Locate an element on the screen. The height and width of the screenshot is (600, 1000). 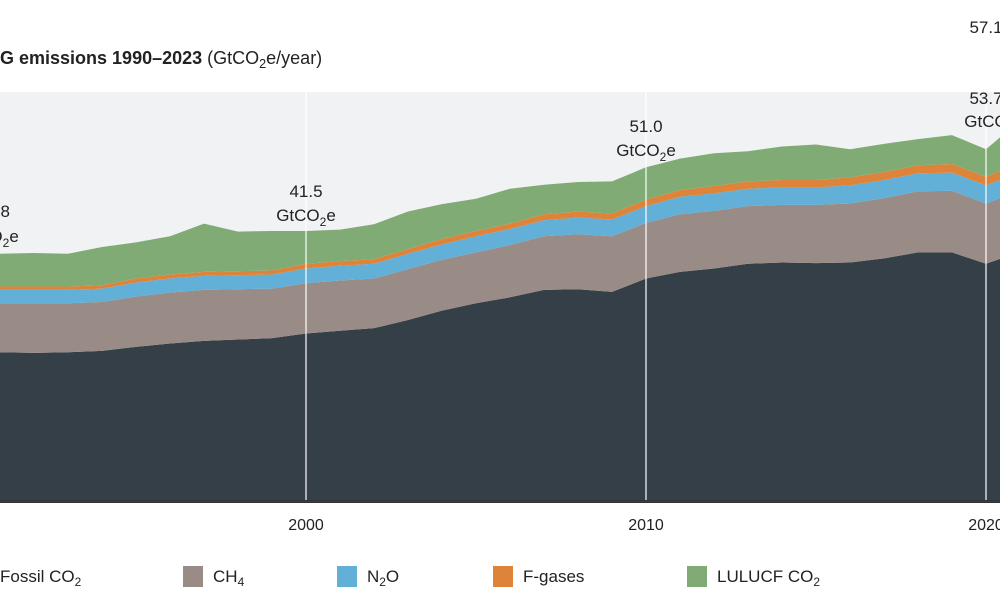
legend-label: CH4 is located at coordinates (229, 577).